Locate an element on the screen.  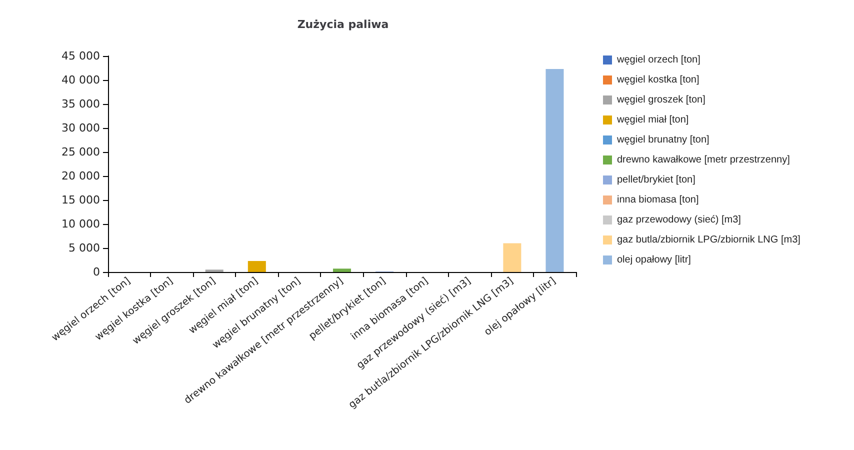
y-tick-label: 30 000 is located at coordinates (81, 128).